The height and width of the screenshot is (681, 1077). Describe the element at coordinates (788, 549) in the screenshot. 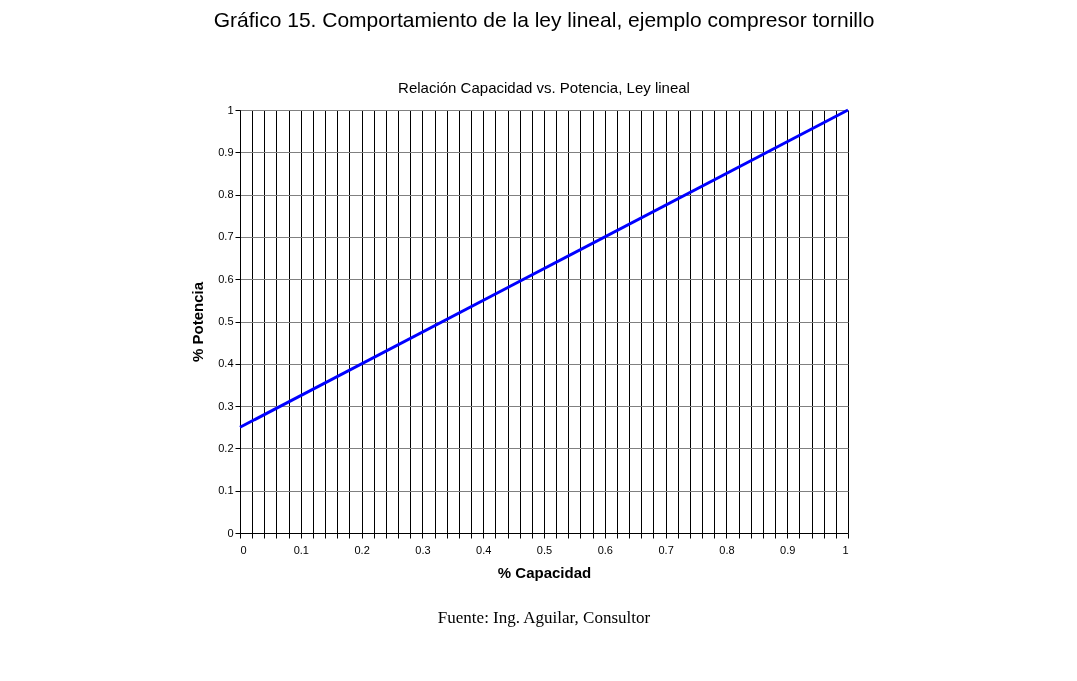

I see `x-tick-label: 0.9` at that location.